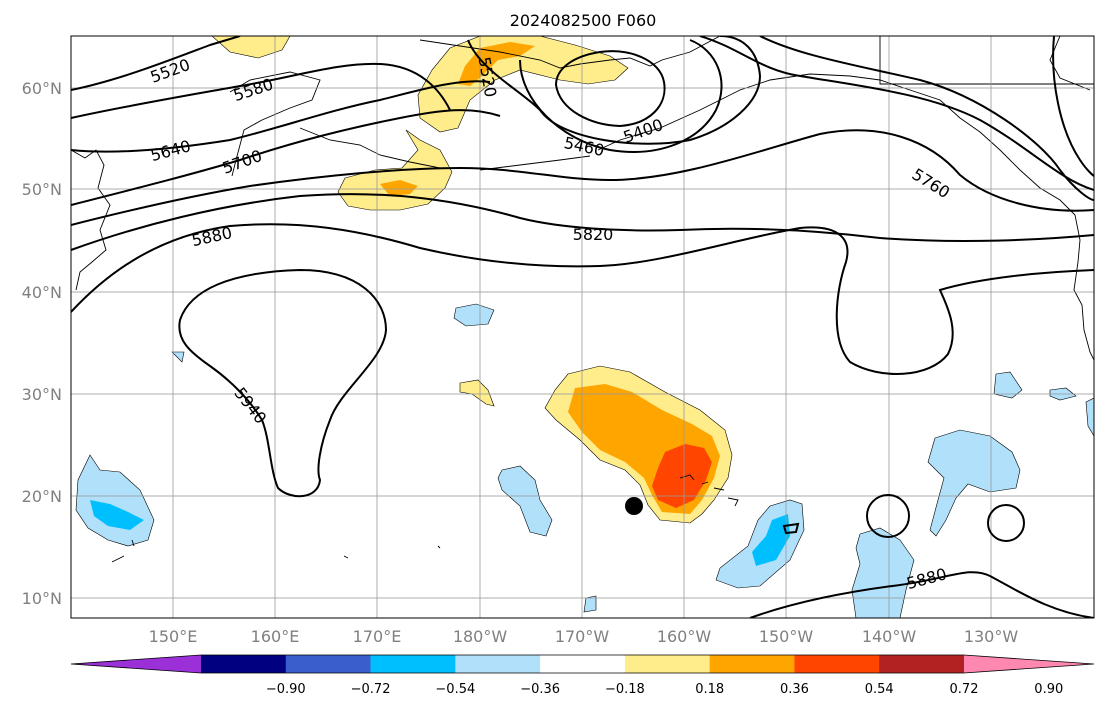 This screenshot has height=712, width=1105. Describe the element at coordinates (377, 636) in the screenshot. I see `lon-label: 170°E` at that location.